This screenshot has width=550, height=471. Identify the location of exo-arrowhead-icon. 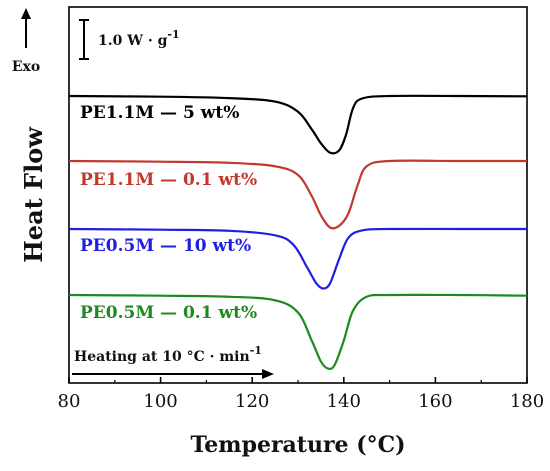
(26, 13).